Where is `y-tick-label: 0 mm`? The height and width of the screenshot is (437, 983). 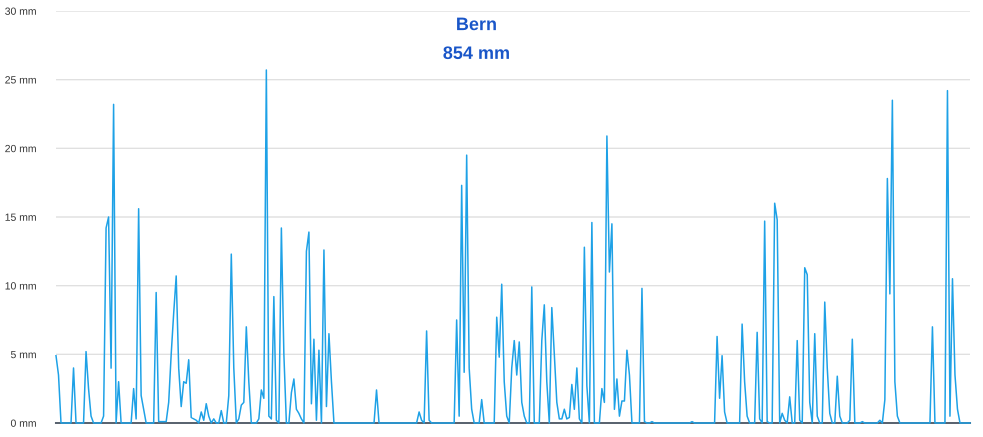
y-tick-label: 0 mm is located at coordinates (23, 423).